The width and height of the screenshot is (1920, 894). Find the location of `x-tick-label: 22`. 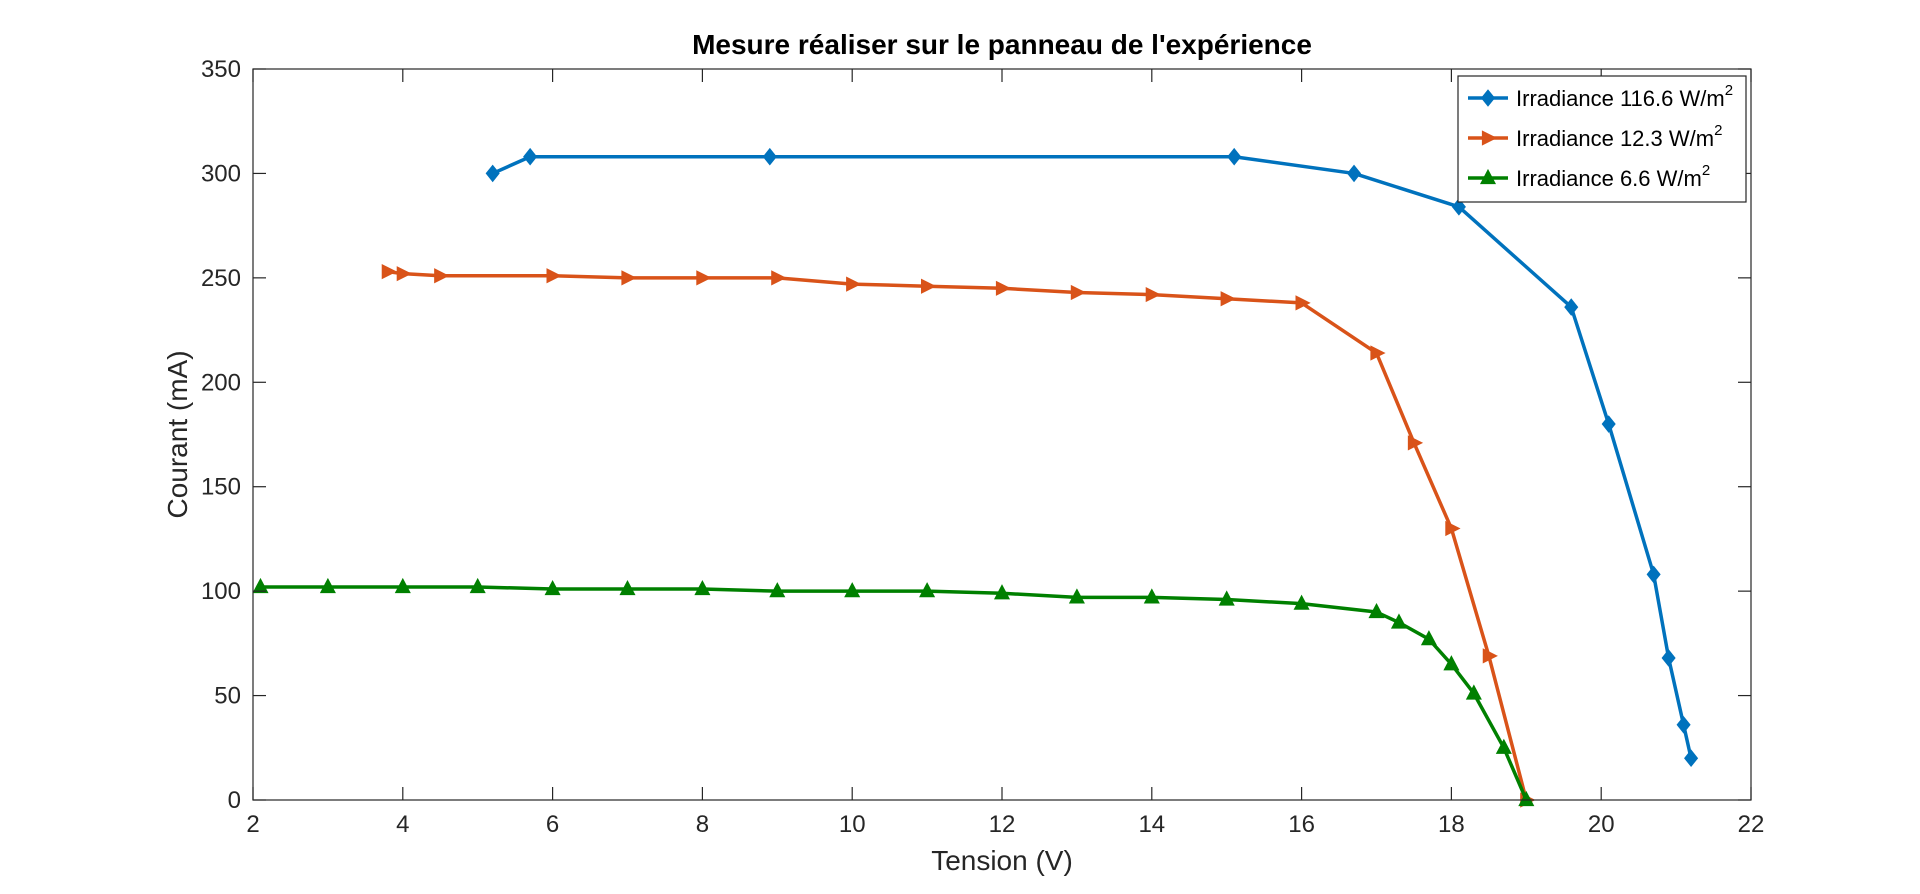

x-tick-label: 22 is located at coordinates (1751, 824).